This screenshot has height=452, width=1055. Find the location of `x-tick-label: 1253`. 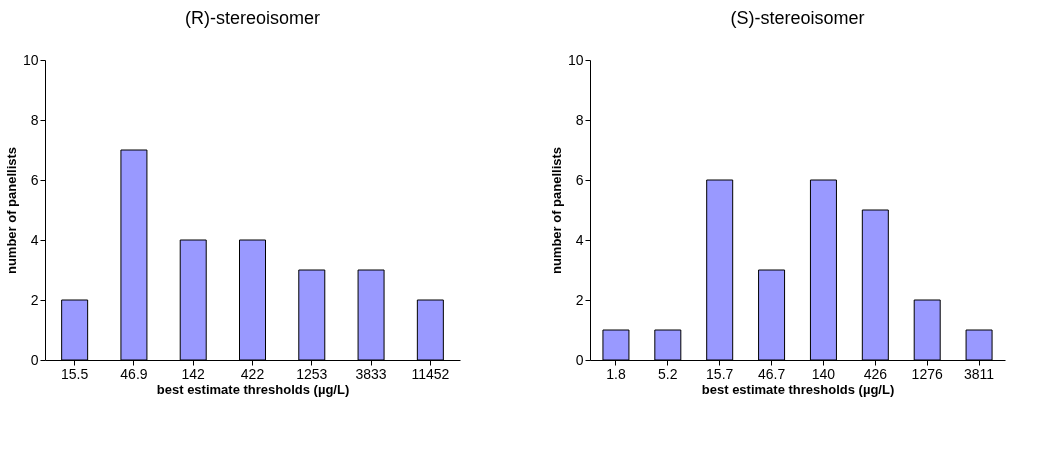

x-tick-label: 1253 is located at coordinates (312, 373).